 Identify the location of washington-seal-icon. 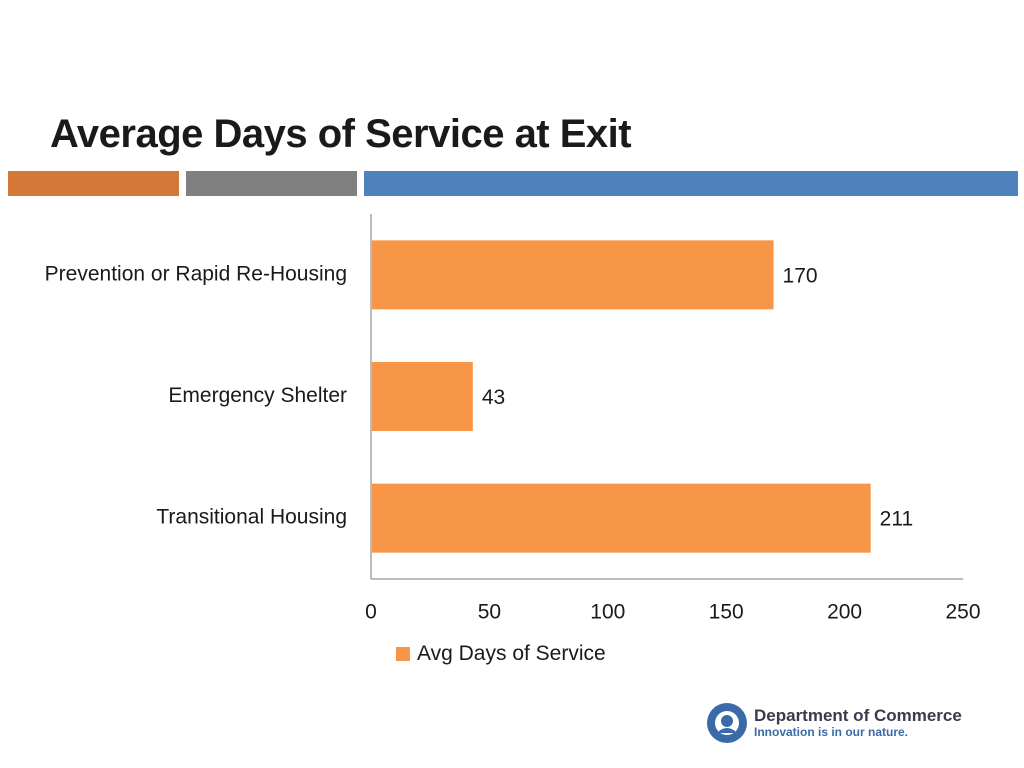
(727, 723).